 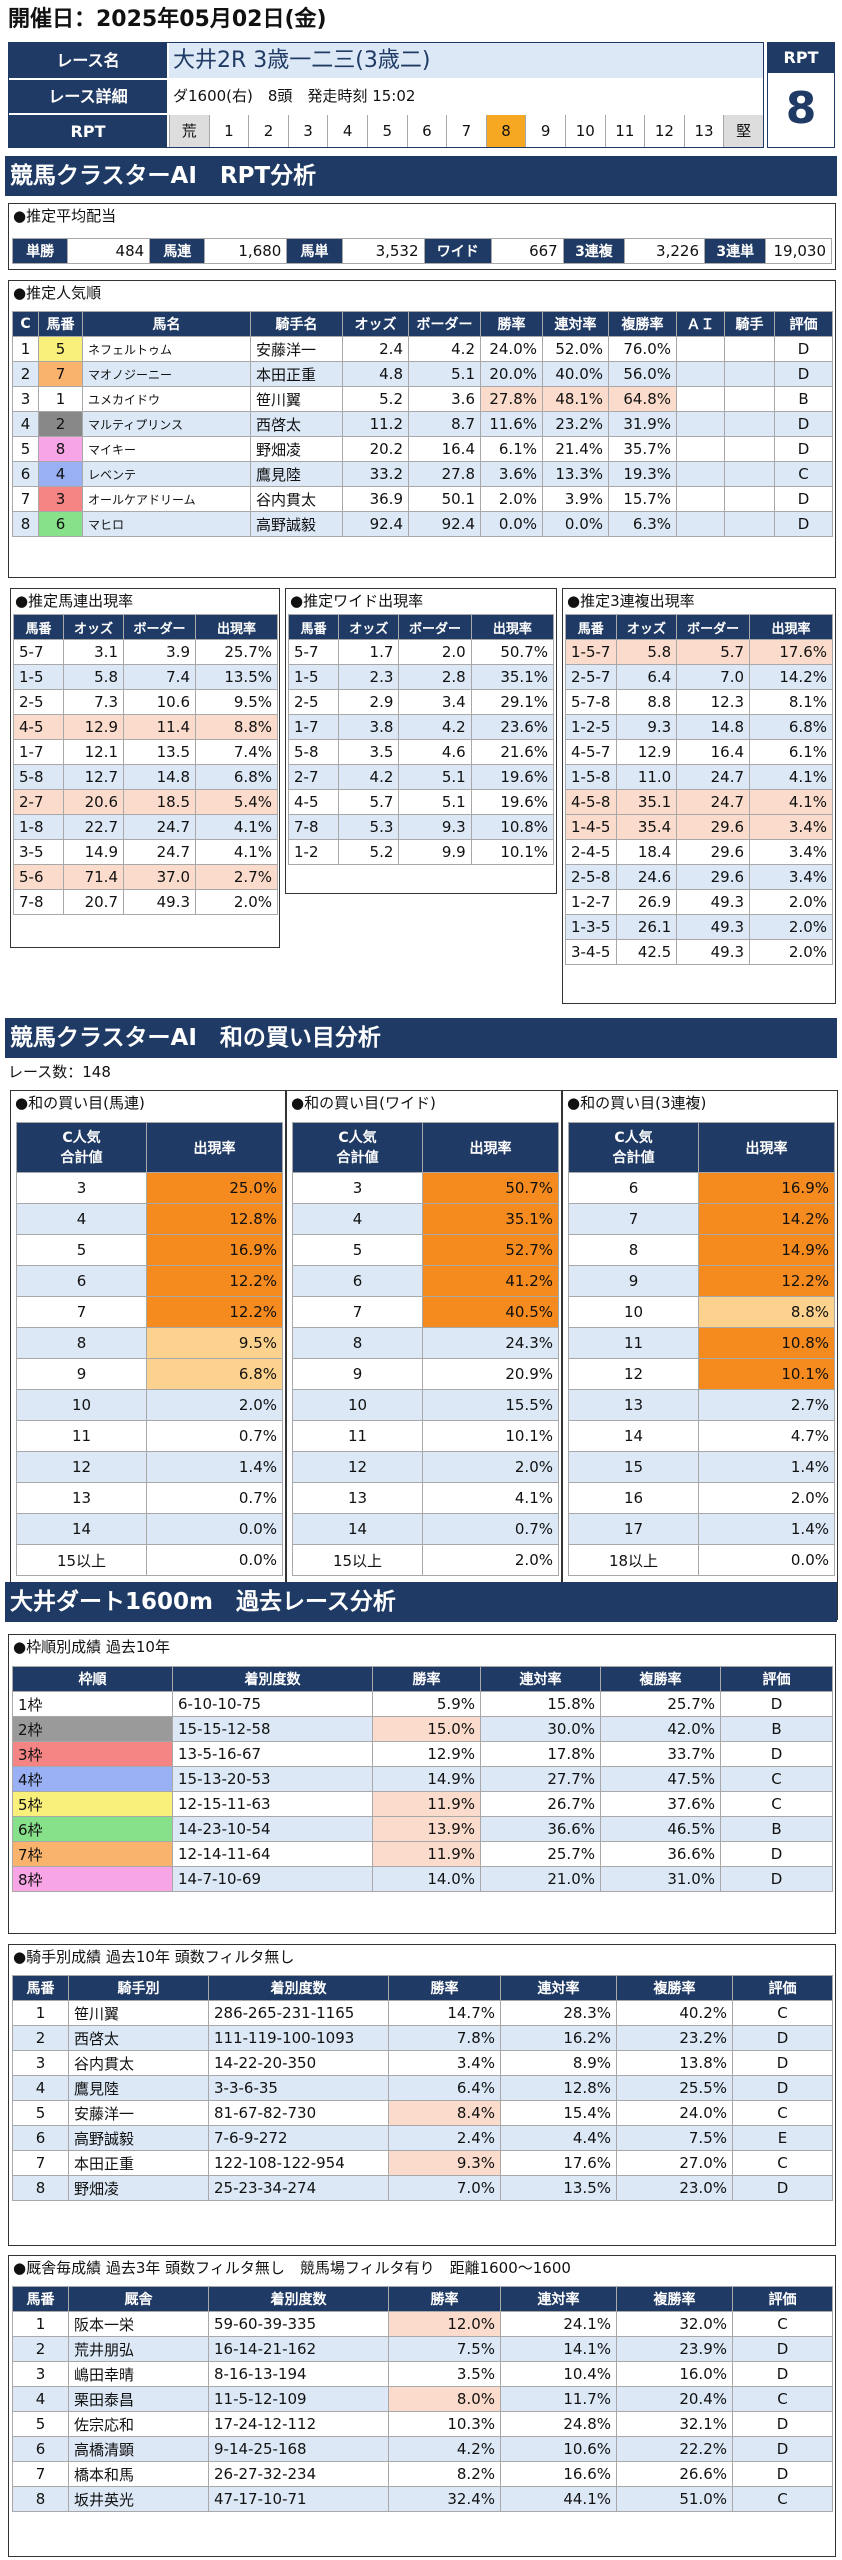 What do you see at coordinates (766, 1405) in the screenshot?
I see `table-cell: 2.7%` at bounding box center [766, 1405].